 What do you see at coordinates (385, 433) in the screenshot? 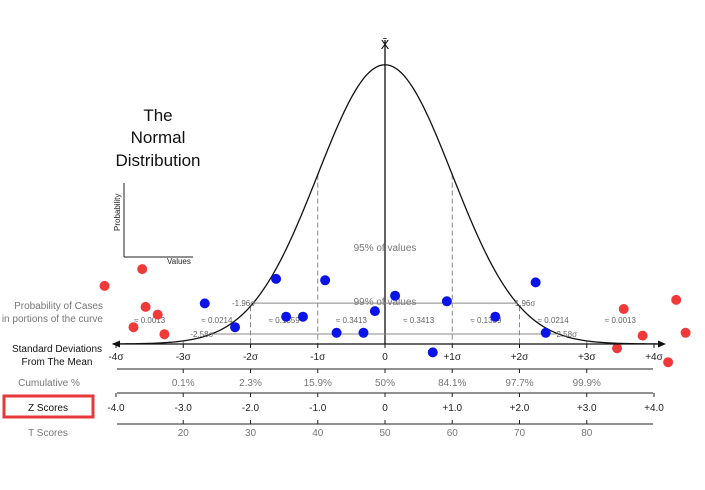
I see `t-row-value: 50` at bounding box center [385, 433].